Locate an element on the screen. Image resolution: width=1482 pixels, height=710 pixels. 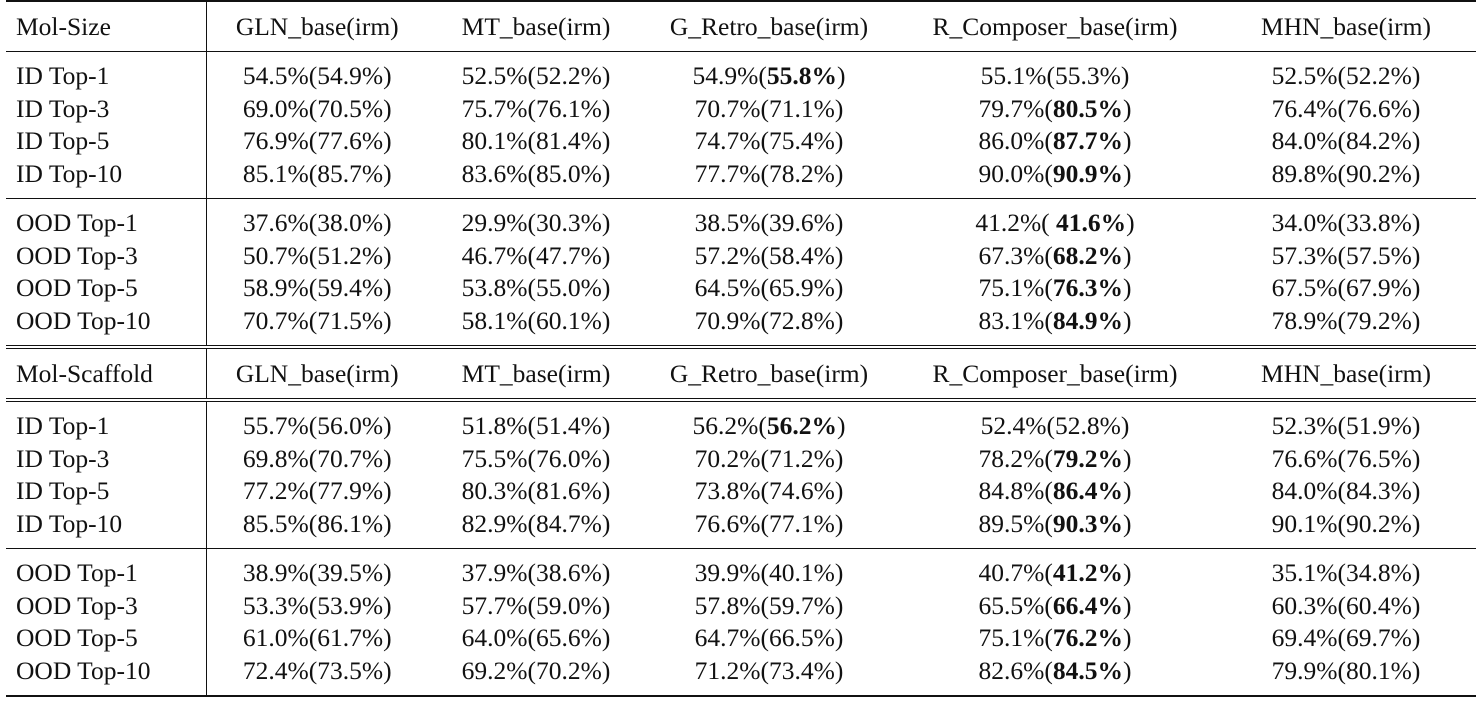
table-cell: 83.1%(84.9%) is located at coordinates (1055, 326).